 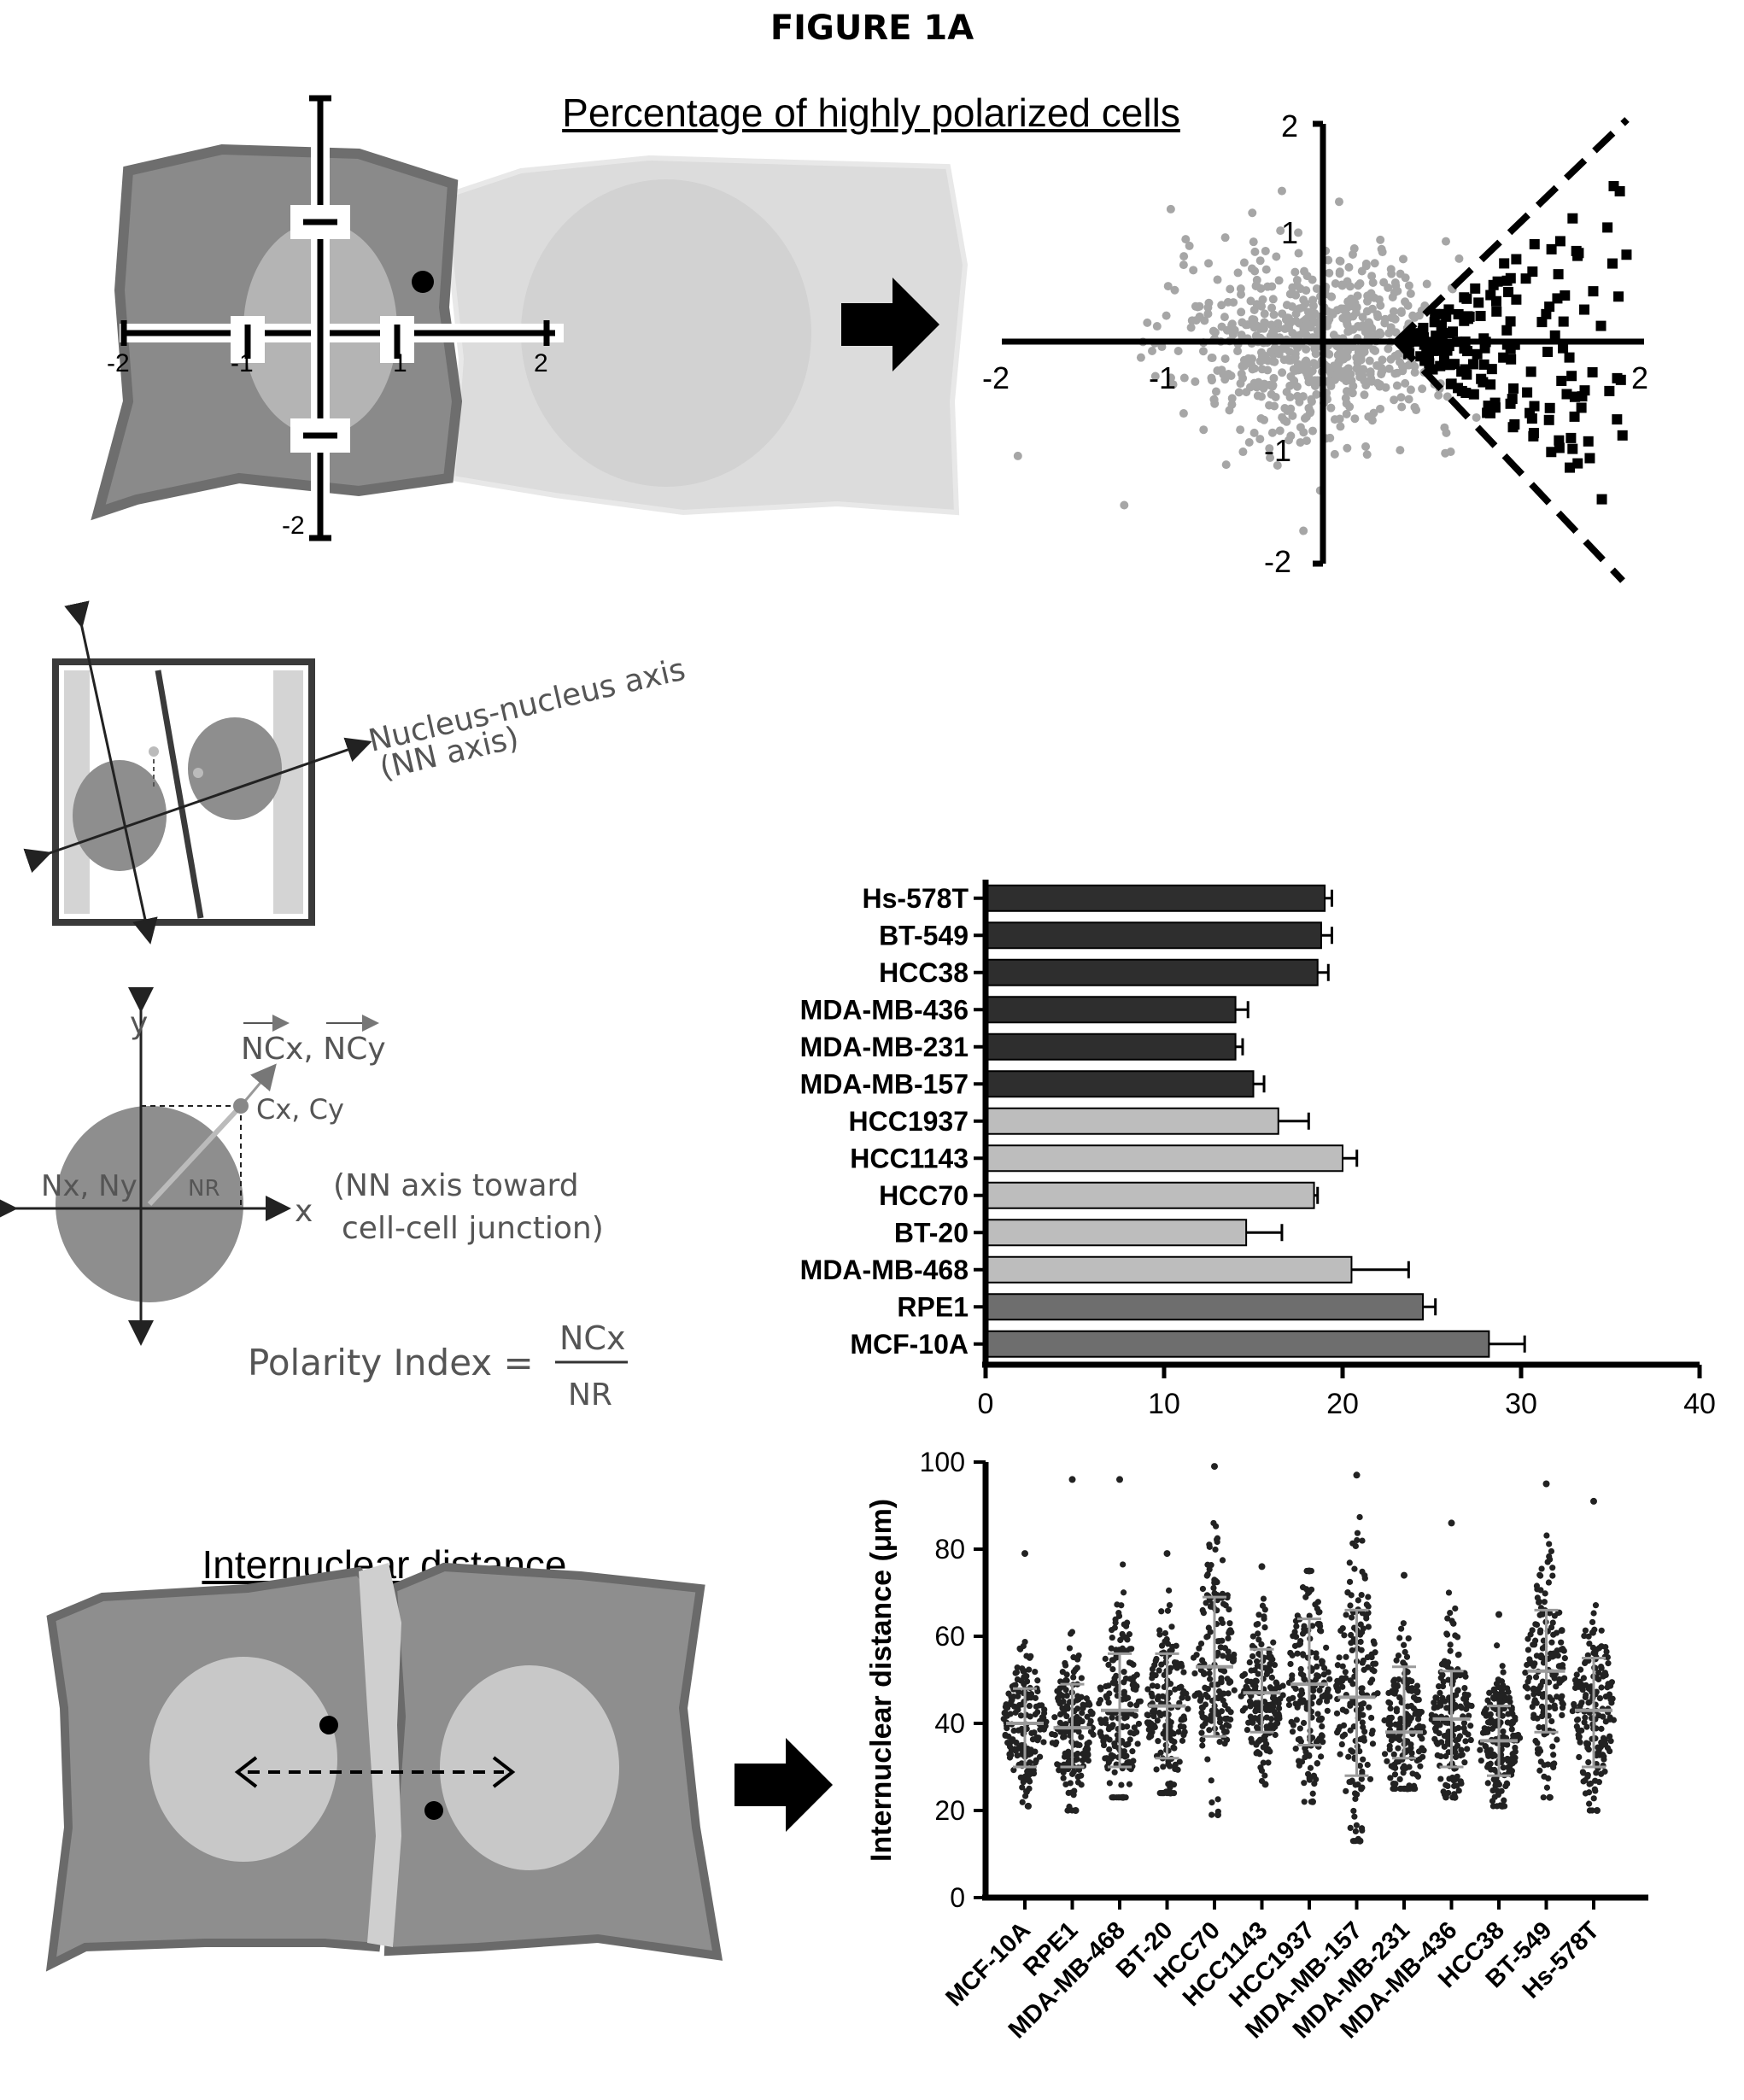 What do you see at coordinates (1111, 1046) in the screenshot?
I see `bar` at bounding box center [1111, 1046].